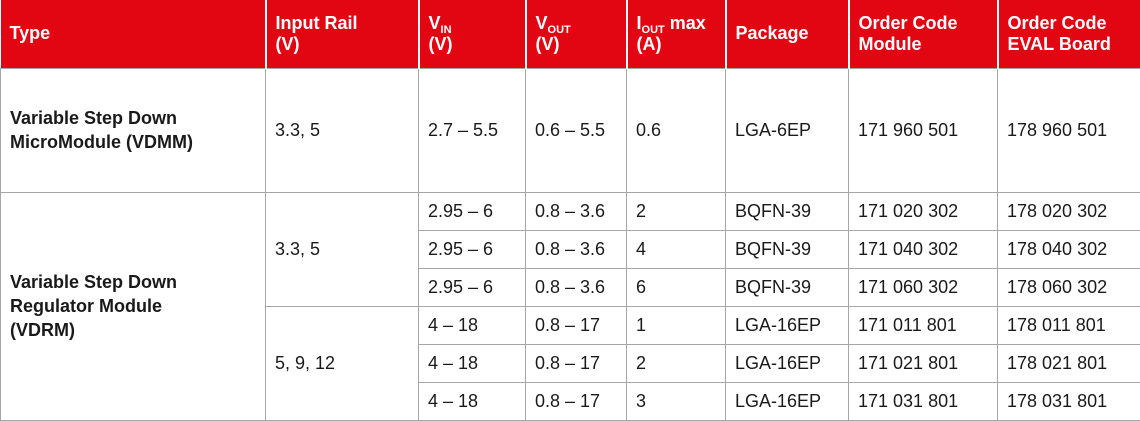 Image resolution: width=1140 pixels, height=421 pixels. Describe the element at coordinates (923, 287) in the screenshot. I see `cell-order-code-module: 171 060 302` at that location.